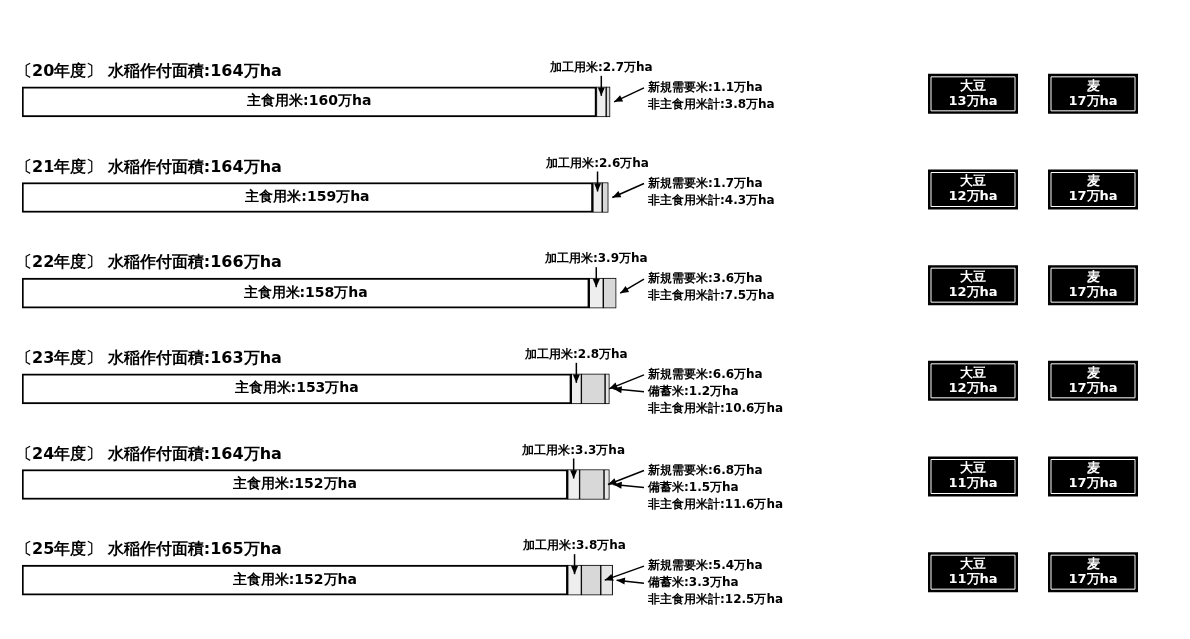  Describe the element at coordinates (715, 407) in the screenshot. I see `text: 非主食用米計:10.6万ha` at that location.